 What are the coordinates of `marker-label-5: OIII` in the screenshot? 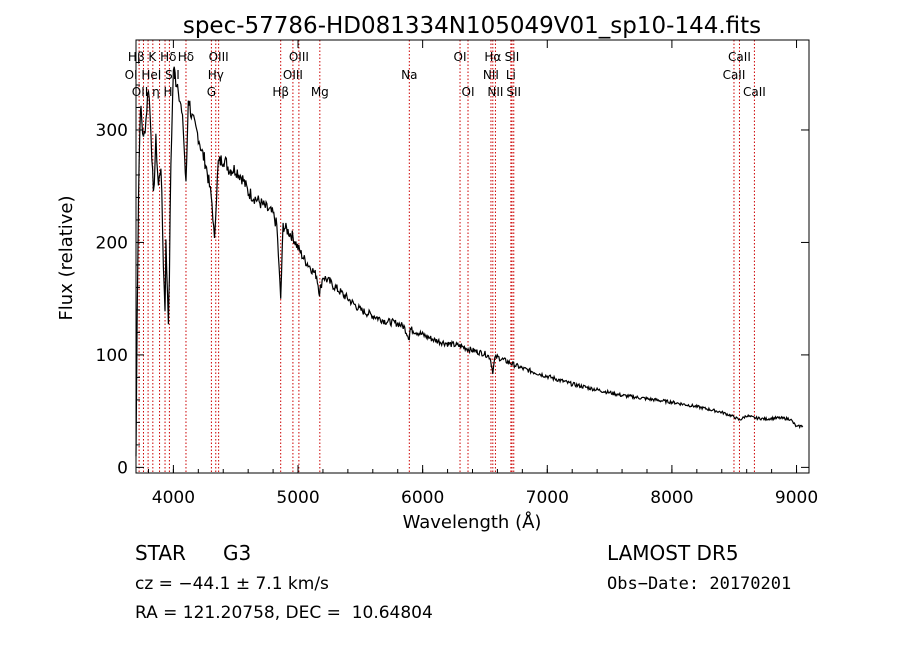 It's located at (293, 75).